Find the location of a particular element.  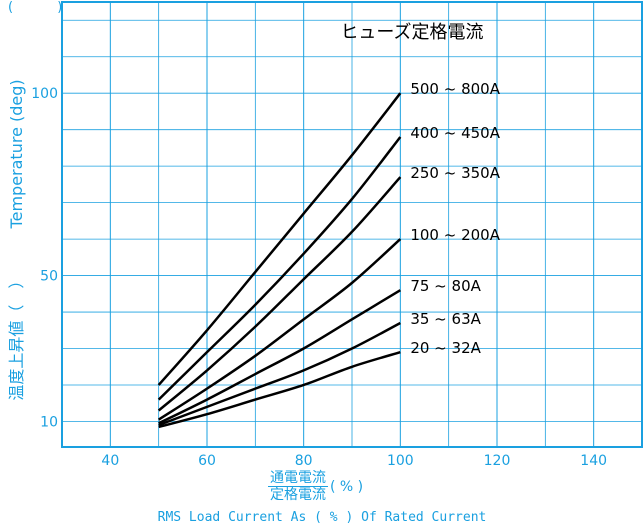

y-tick-label: 10 is located at coordinates (49, 422).